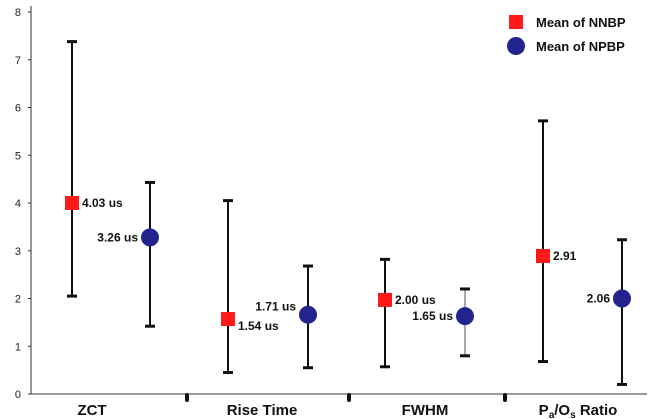 The width and height of the screenshot is (650, 419). Describe the element at coordinates (18, 13) in the screenshot. I see `y-tick-label: 8` at that location.